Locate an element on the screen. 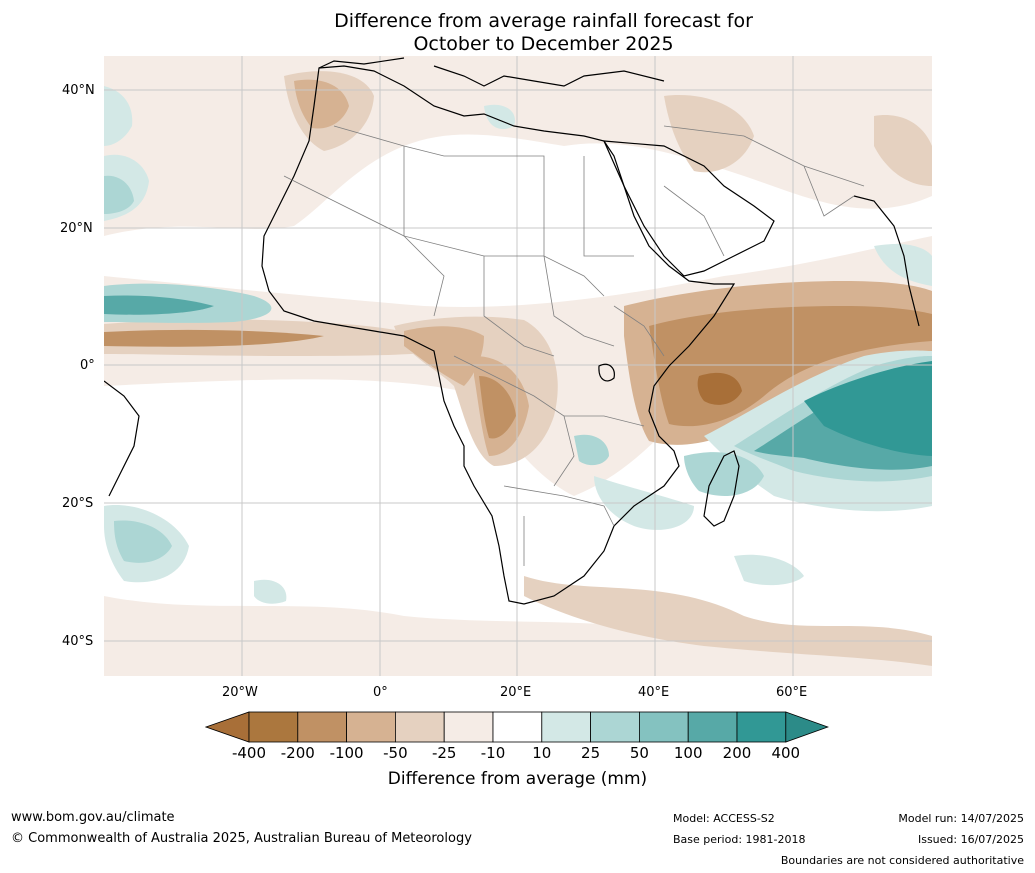  legend-tick-label: 200 is located at coordinates (737, 753).